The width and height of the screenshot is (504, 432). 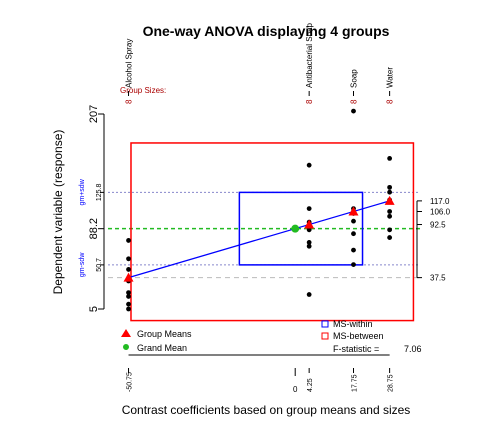 What do you see at coordinates (325, 324) in the screenshot?
I see `legend-ms-within-symbol` at bounding box center [325, 324].